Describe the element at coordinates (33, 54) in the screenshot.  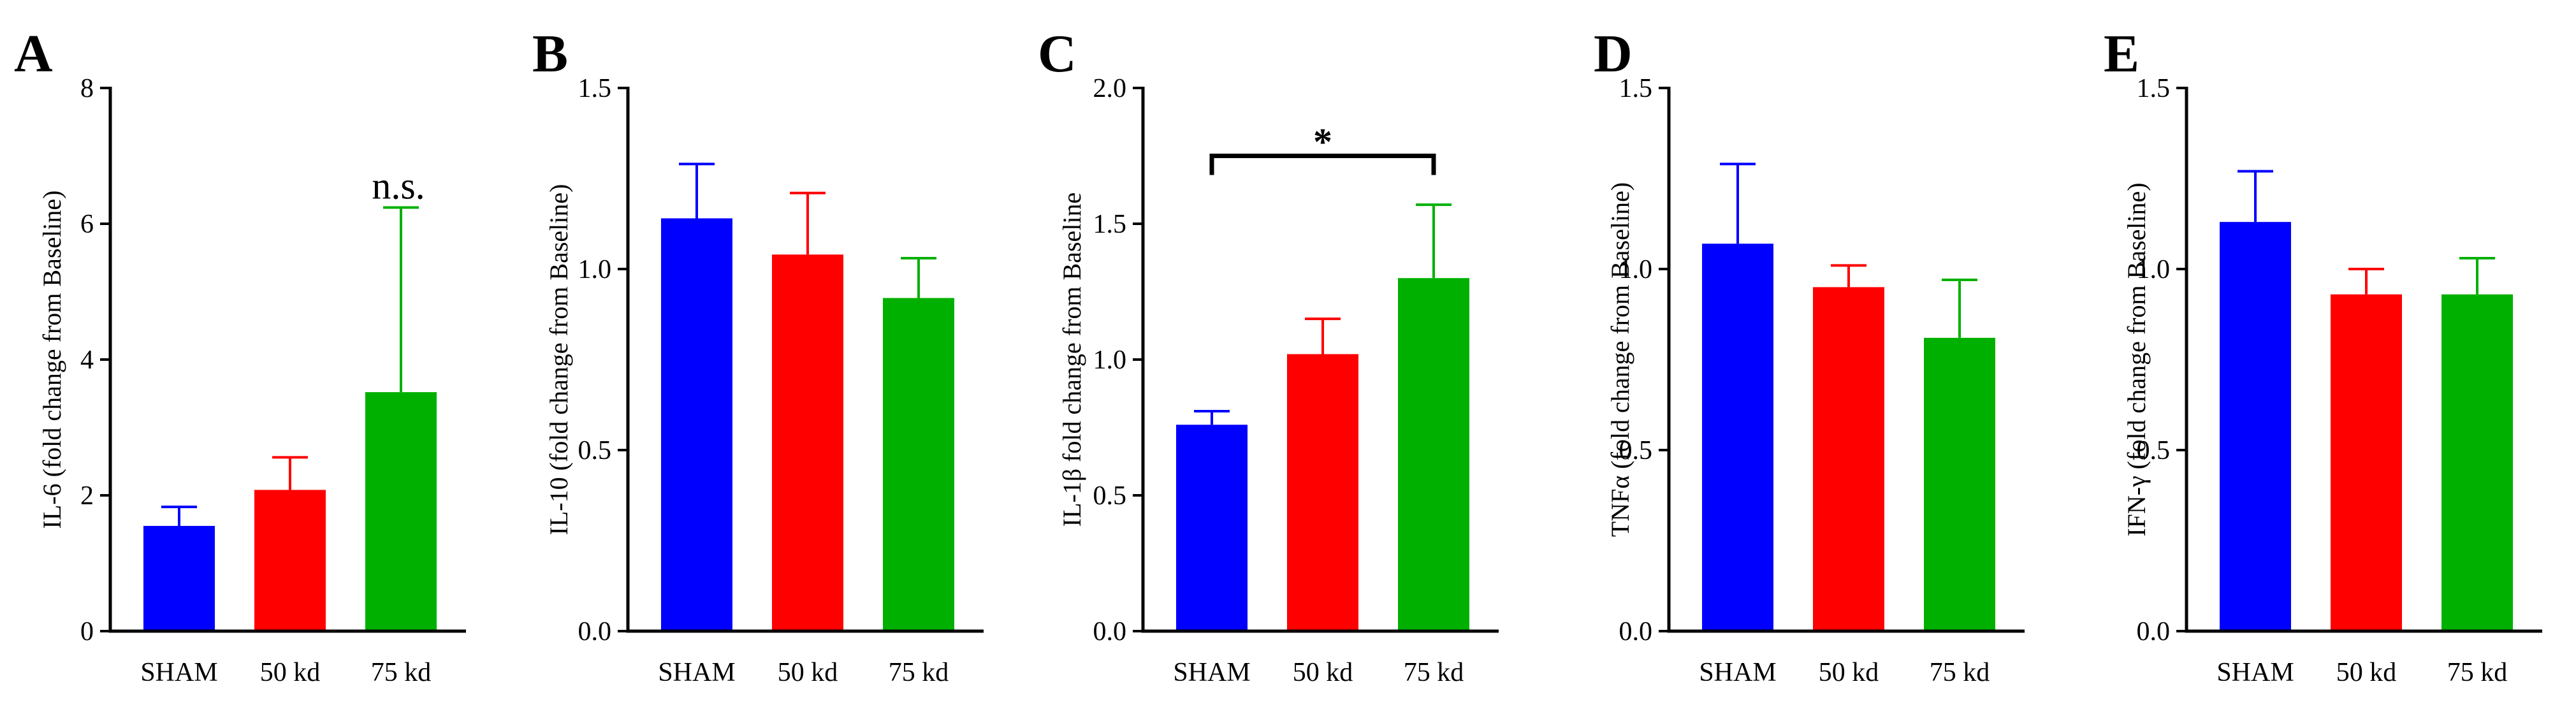
I see `panel-letter: A` at that location.